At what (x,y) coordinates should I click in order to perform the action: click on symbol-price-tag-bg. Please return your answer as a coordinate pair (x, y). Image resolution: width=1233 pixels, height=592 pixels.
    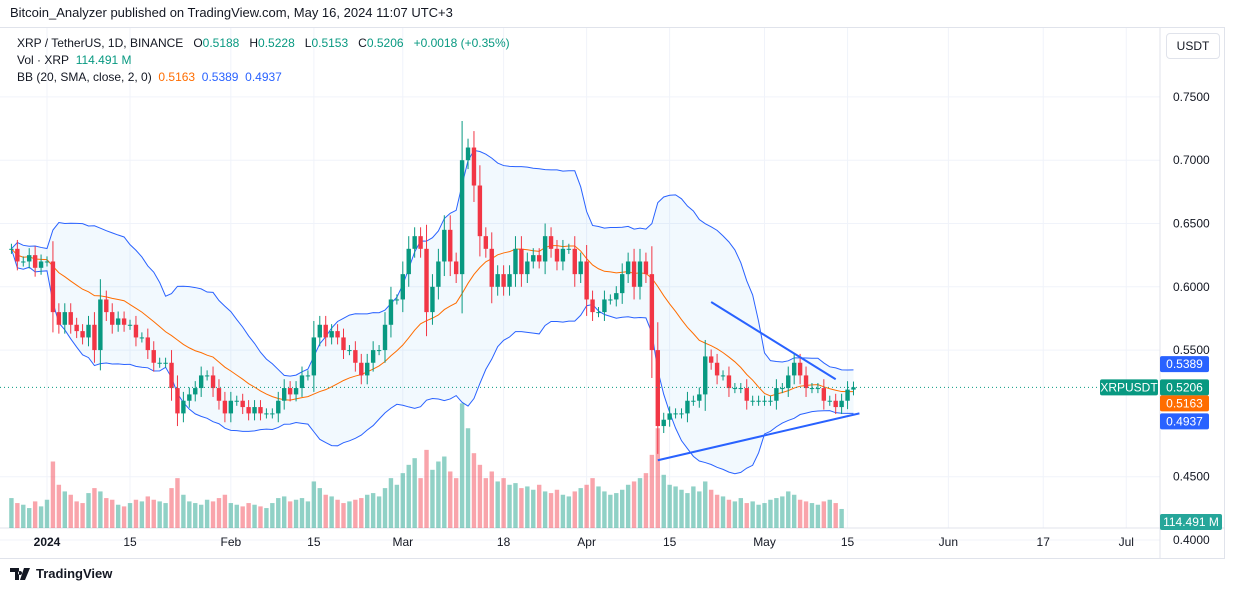
    Looking at the image, I should click on (1129, 387).